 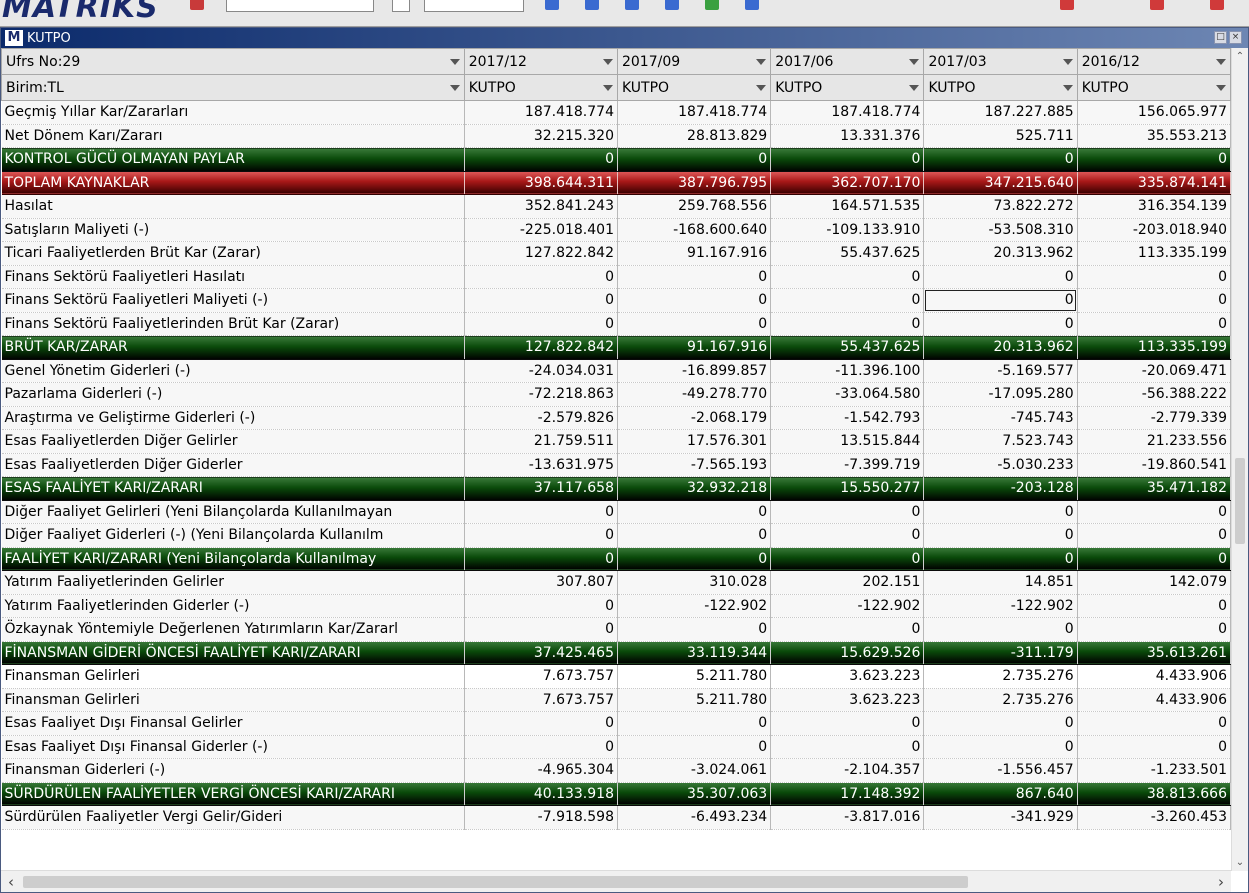 I want to click on value-cell: -17.095.280, so click(x=1000, y=394).